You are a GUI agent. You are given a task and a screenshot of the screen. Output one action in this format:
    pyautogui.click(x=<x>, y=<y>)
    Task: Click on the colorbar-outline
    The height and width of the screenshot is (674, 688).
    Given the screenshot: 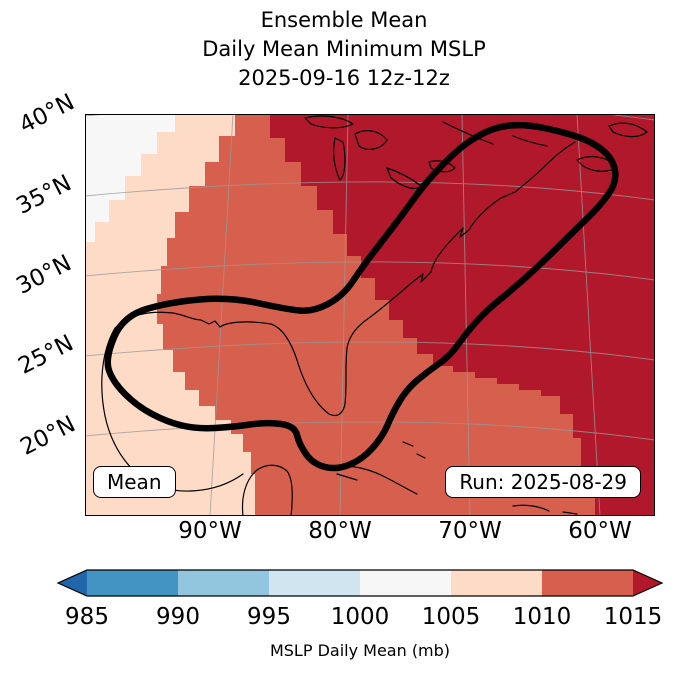 What is the action you would take?
    pyautogui.click(x=360, y=583)
    